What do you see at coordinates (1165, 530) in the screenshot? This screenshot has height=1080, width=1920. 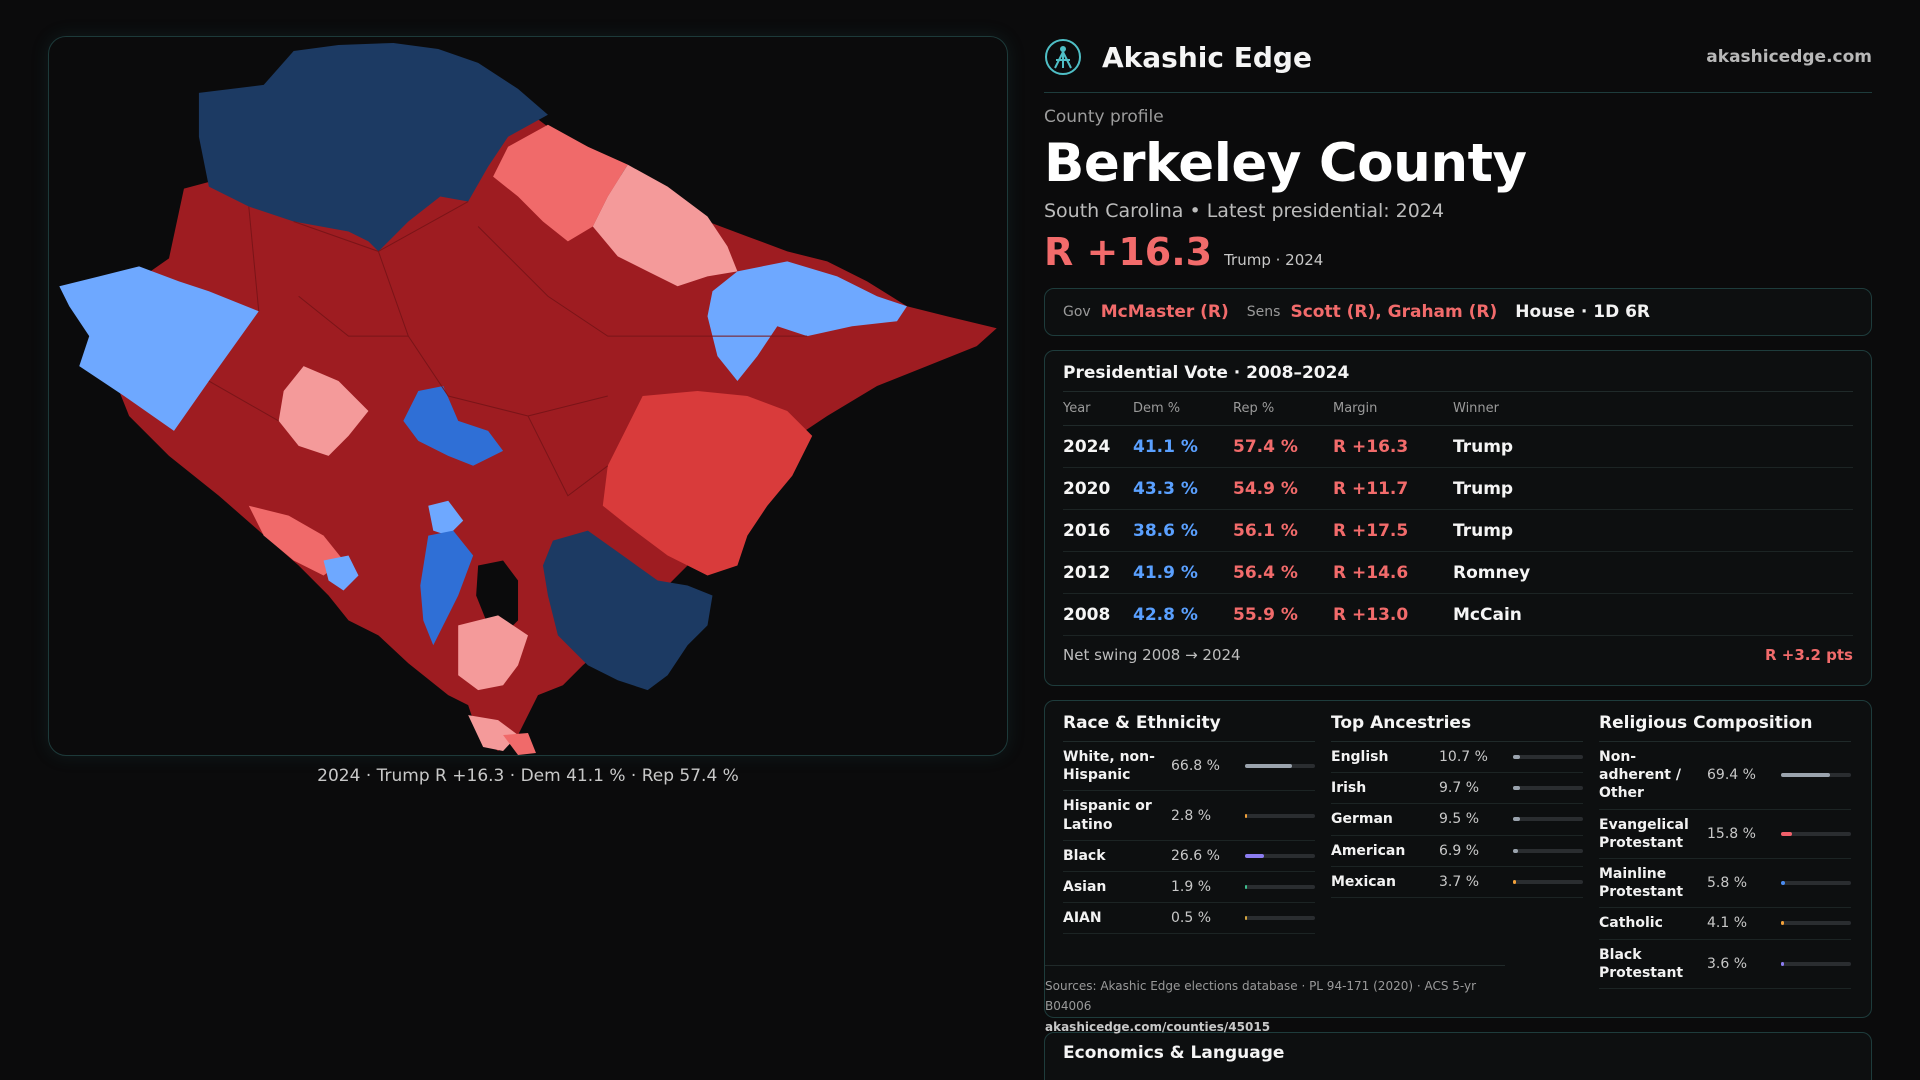 I see `row-dem: 38.6 %` at bounding box center [1165, 530].